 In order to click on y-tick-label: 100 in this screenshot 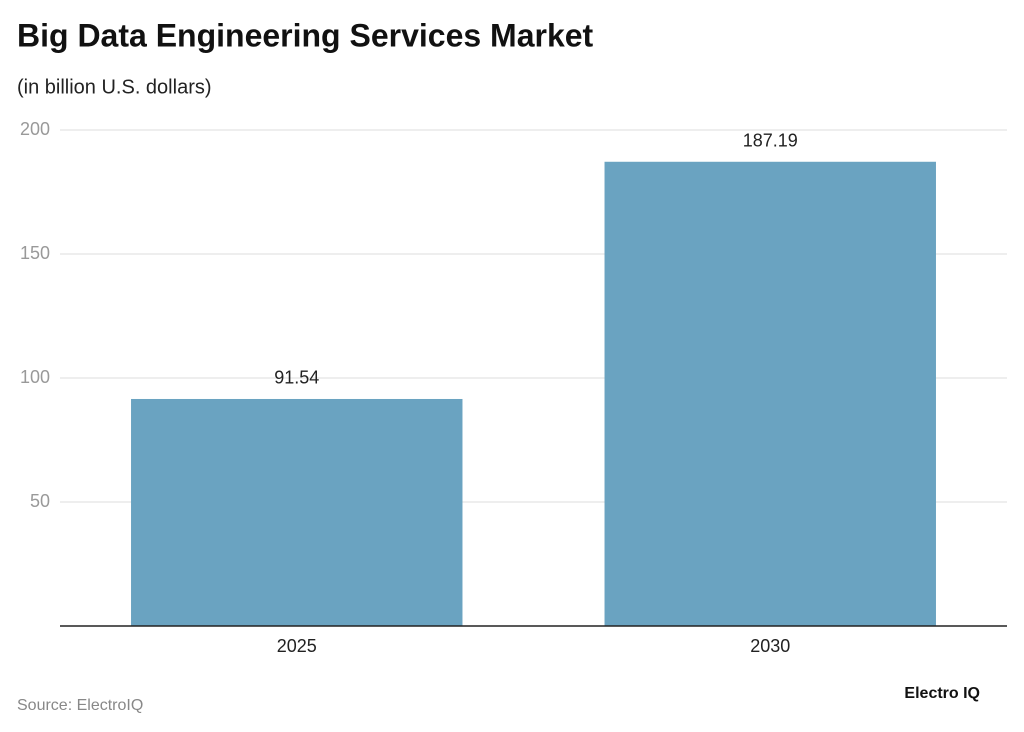, I will do `click(35, 377)`.